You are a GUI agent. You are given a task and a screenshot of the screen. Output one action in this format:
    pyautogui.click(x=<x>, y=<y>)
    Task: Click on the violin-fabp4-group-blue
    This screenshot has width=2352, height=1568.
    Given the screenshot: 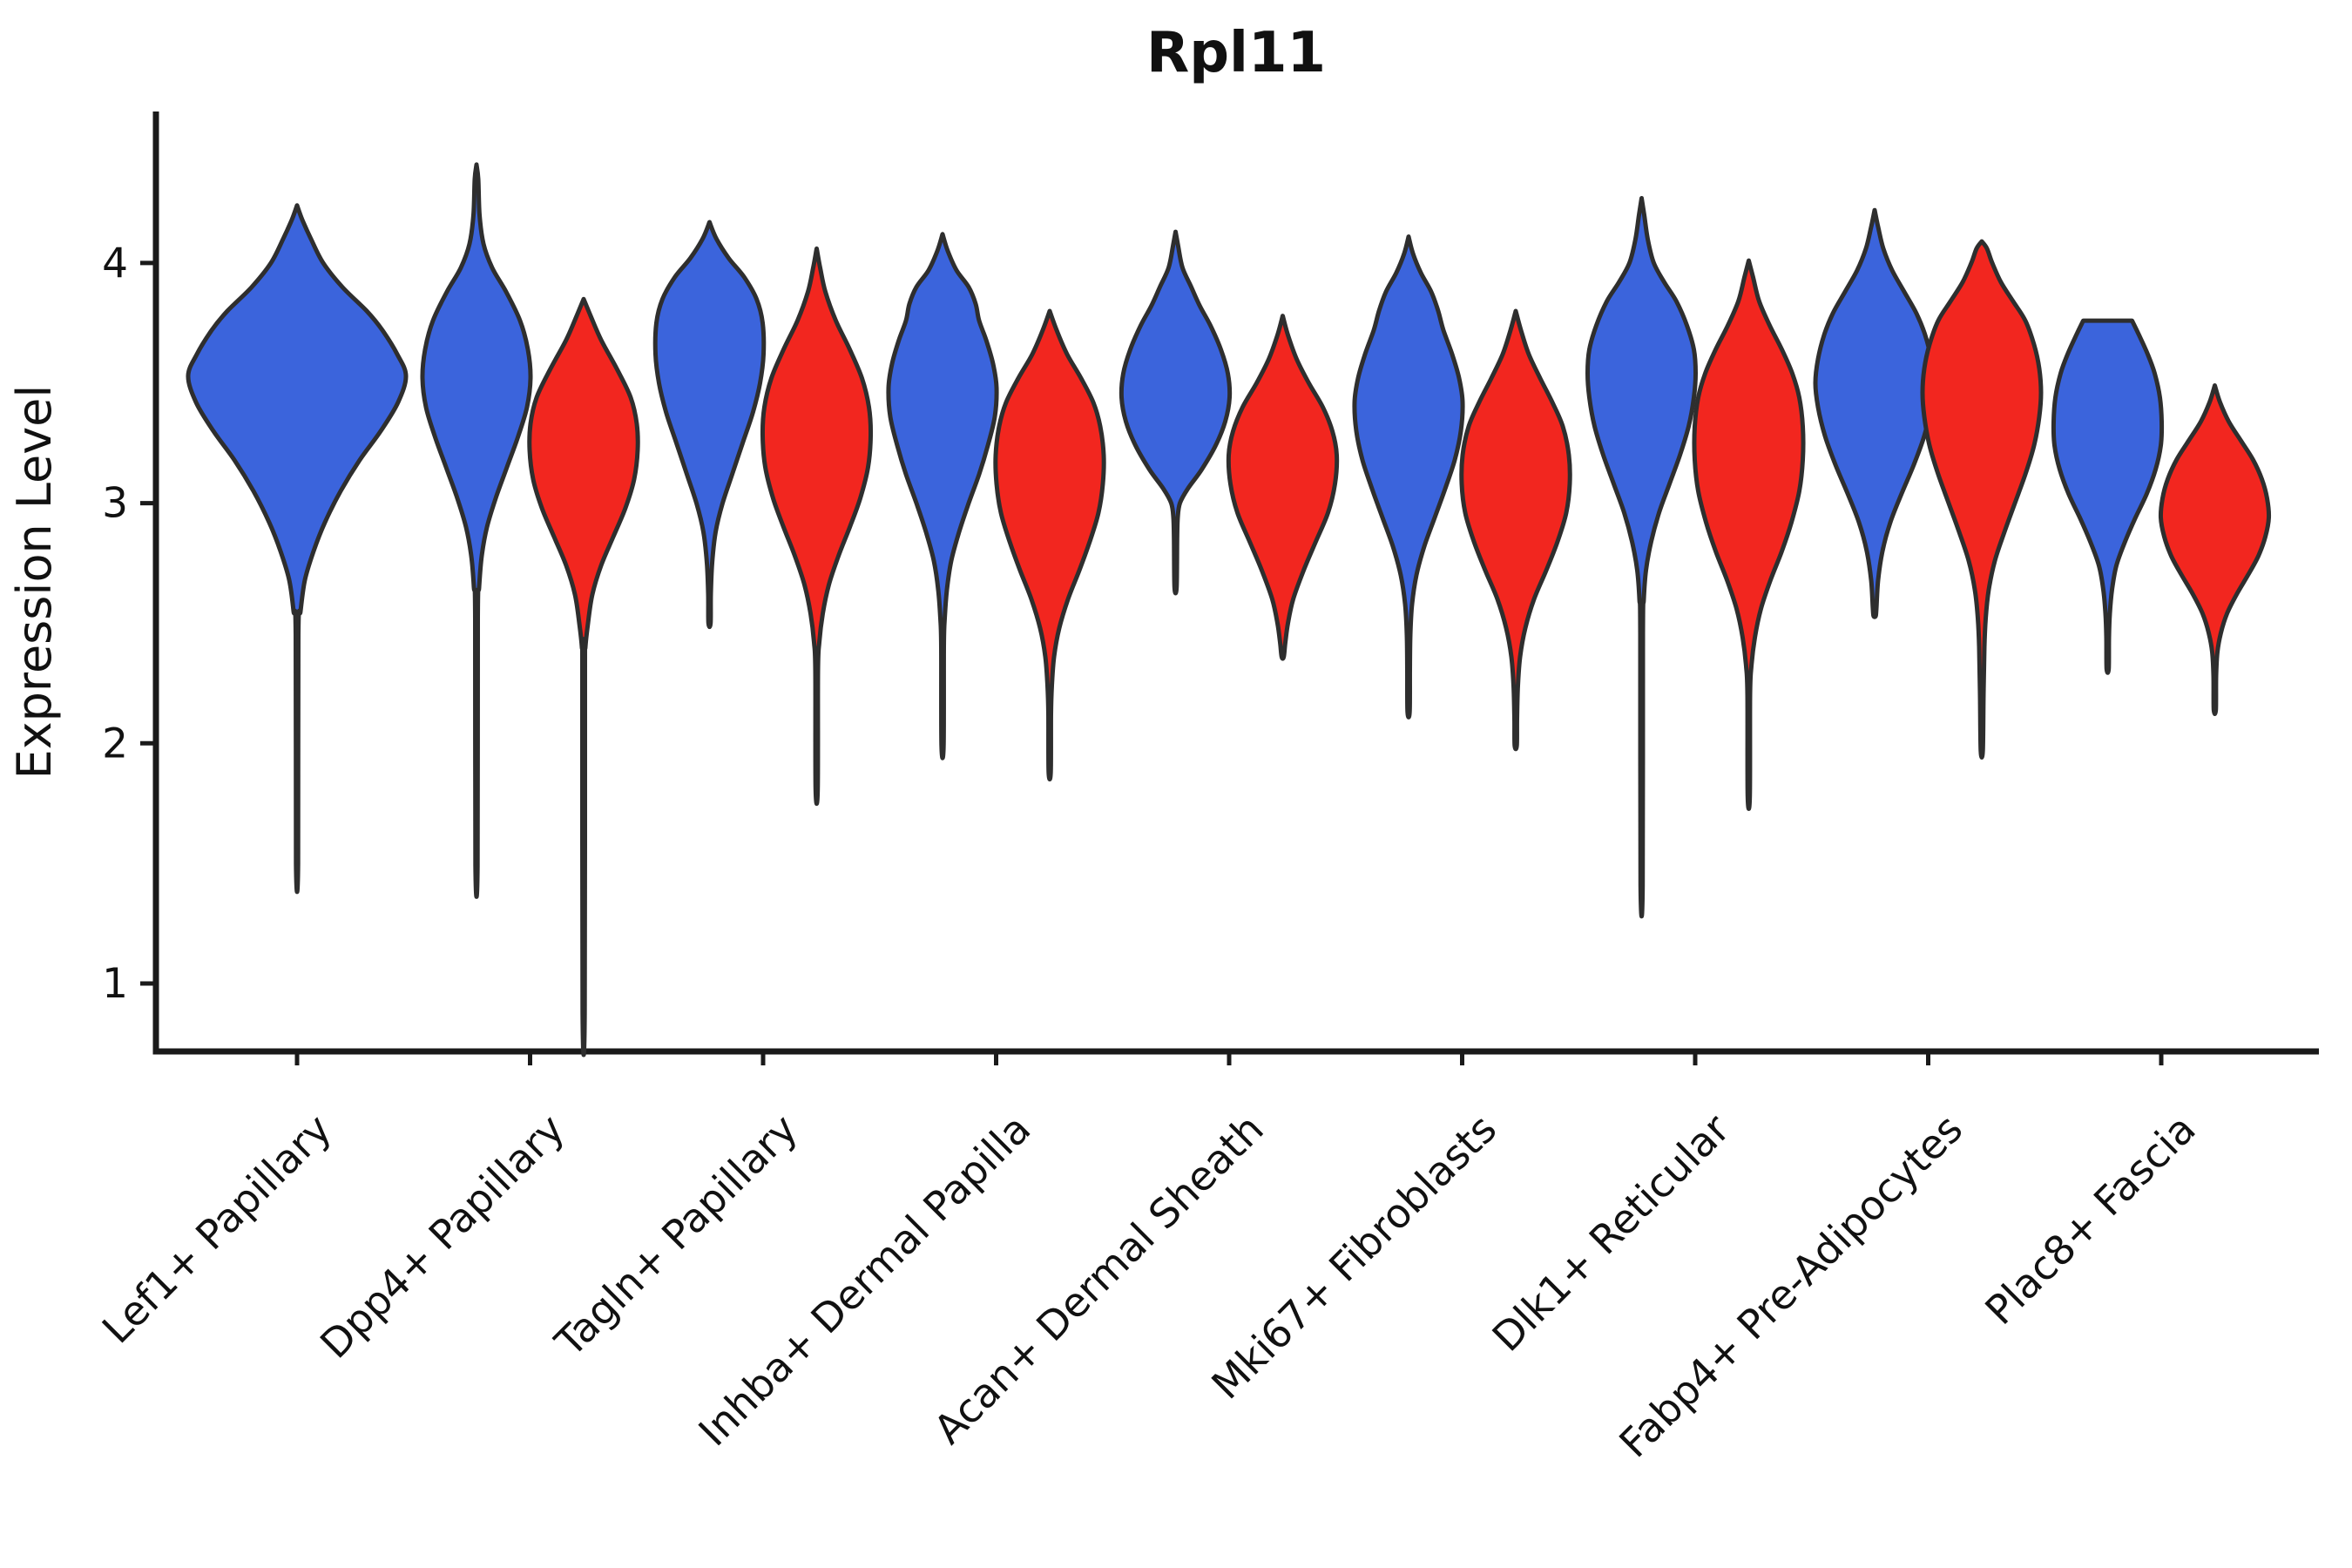 What is the action you would take?
    pyautogui.click(x=1874, y=413)
    